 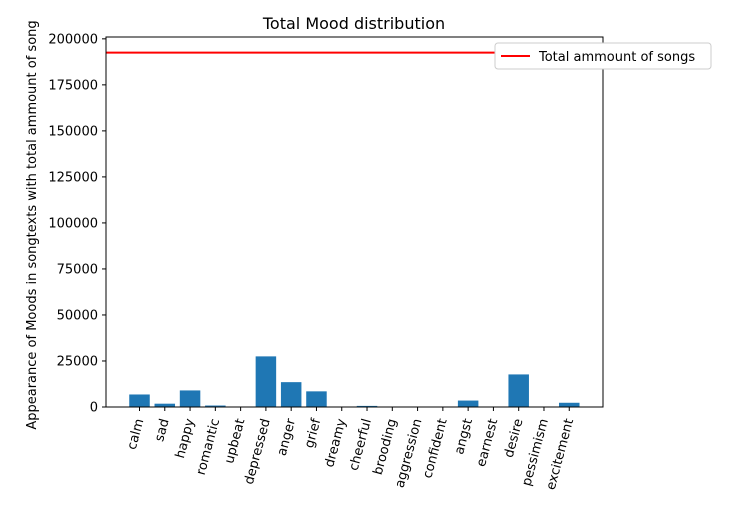 What do you see at coordinates (235, 441) in the screenshot?
I see `x-tick-label-upbeat: upbeat` at bounding box center [235, 441].